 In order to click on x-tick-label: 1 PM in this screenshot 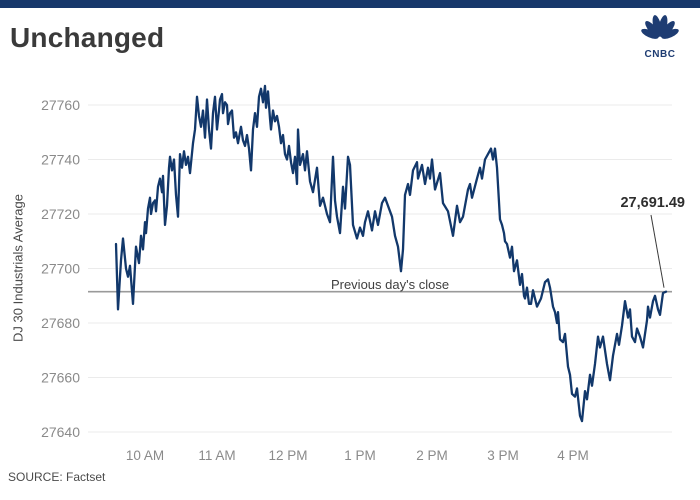, I will do `click(360, 455)`.